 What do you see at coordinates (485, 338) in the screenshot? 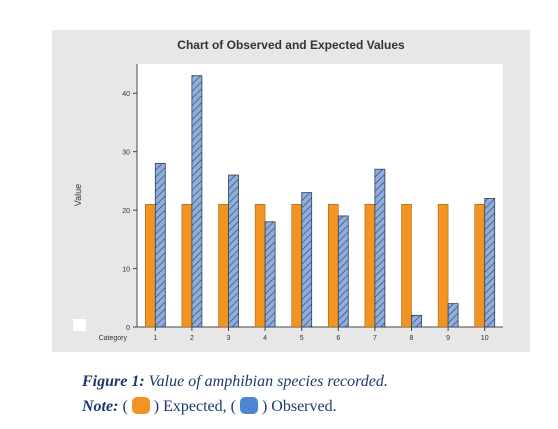
I see `x-tick-label: 10` at bounding box center [485, 338].